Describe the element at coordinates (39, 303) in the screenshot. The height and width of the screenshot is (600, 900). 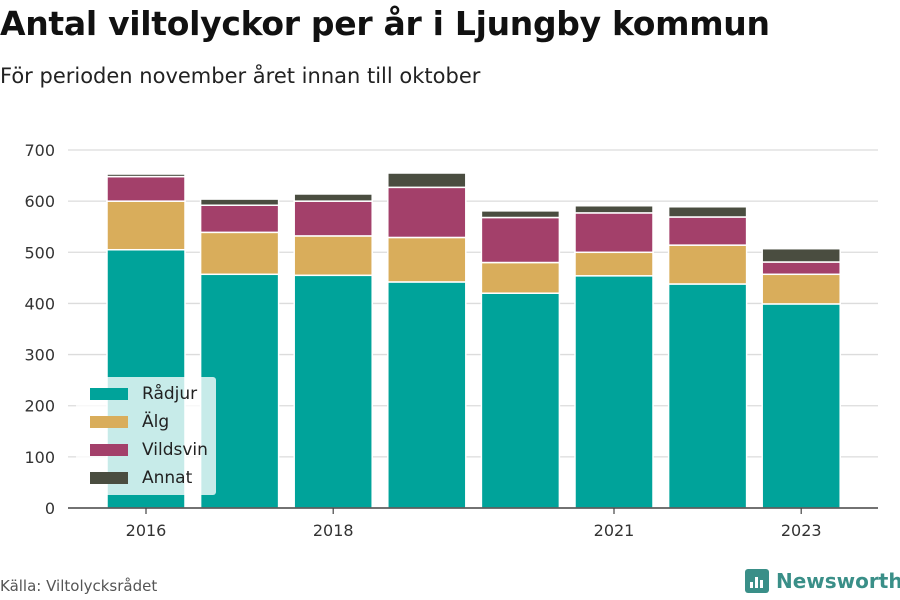
I see `y-tick-label: 400` at that location.